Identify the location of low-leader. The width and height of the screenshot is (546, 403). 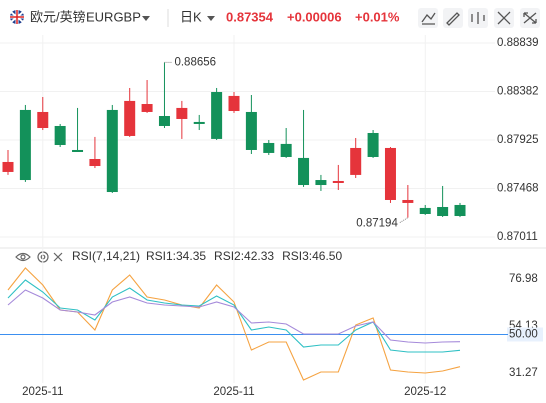
(404, 220).